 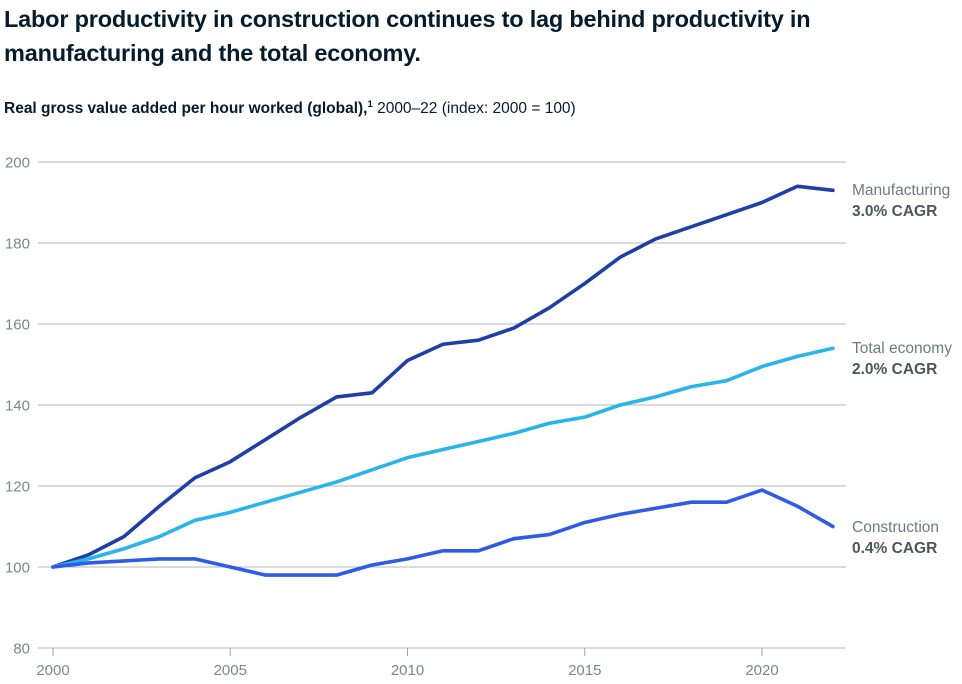 I want to click on legend-series-name: Manufacturing, so click(x=901, y=191).